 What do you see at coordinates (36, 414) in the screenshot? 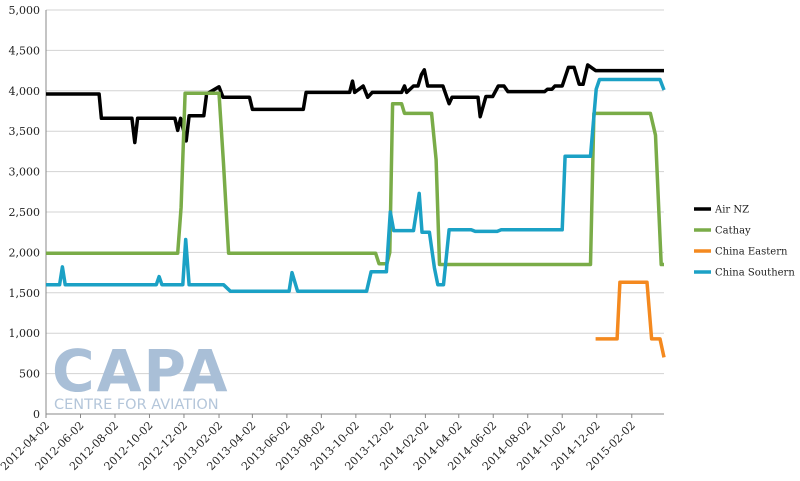
I see `y-tick-label: 0` at bounding box center [36, 414].